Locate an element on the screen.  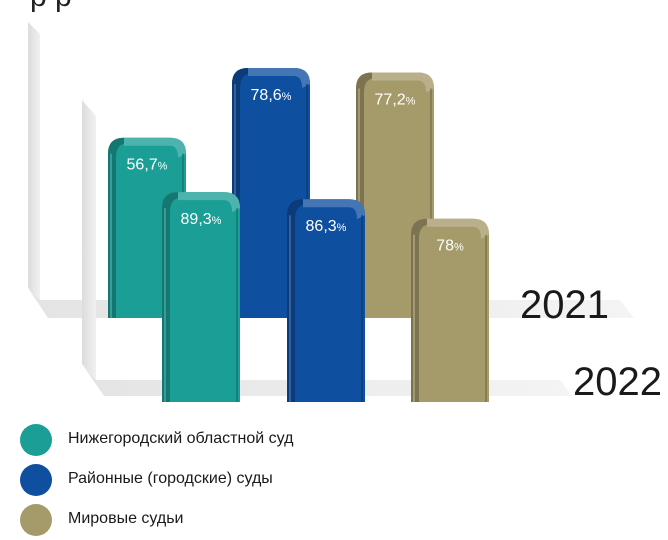
bar-value-label: 77,2% is located at coordinates (395, 100).